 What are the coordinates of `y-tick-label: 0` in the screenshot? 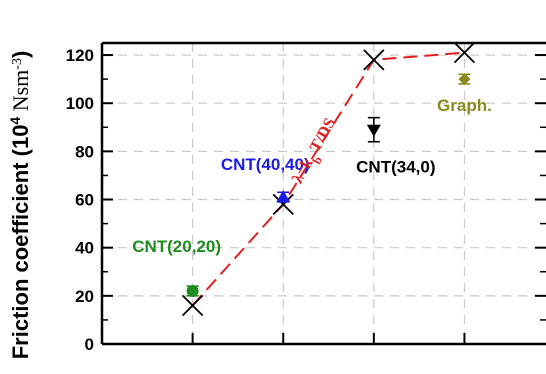 It's located at (89, 344).